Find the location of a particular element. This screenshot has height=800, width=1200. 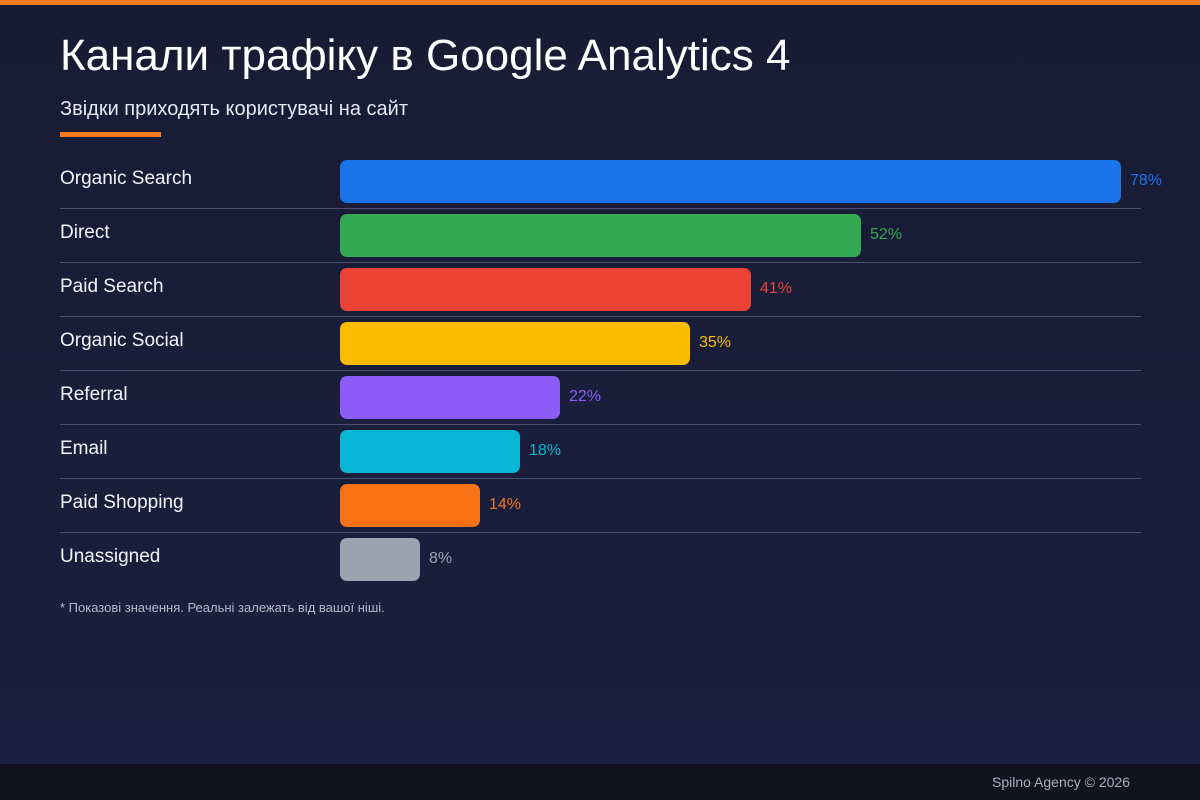

category-label: Paid Search is located at coordinates (112, 286).